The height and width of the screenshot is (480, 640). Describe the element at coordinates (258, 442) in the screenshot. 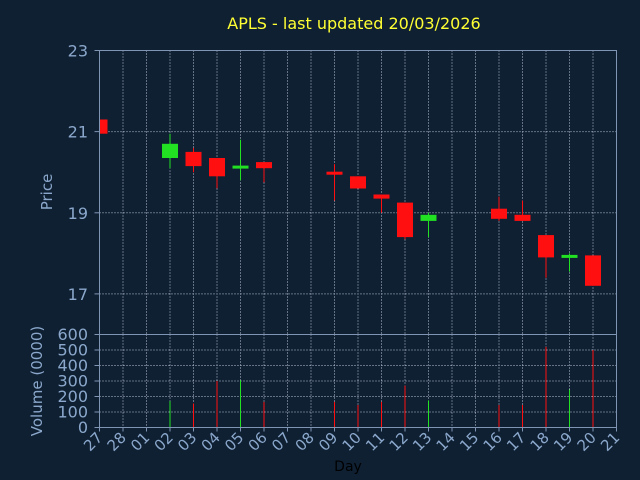

I see `x-tick-label: 06` at that location.